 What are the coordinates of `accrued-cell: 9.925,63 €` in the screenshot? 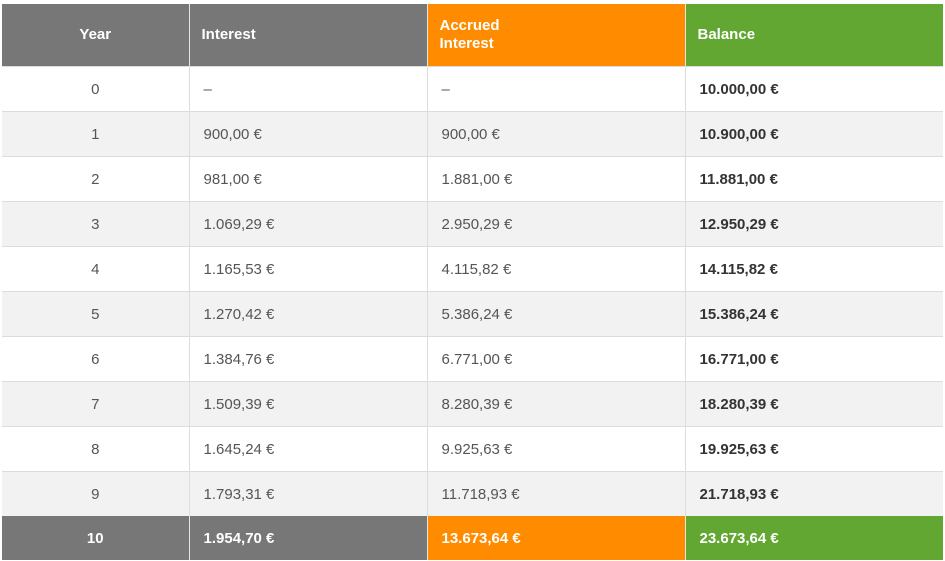 It's located at (556, 449).